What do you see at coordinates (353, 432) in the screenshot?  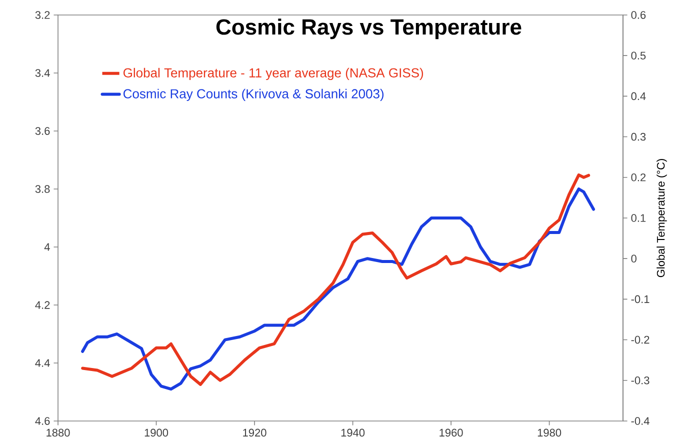 I see `x-tick-label: 1940` at bounding box center [353, 432].